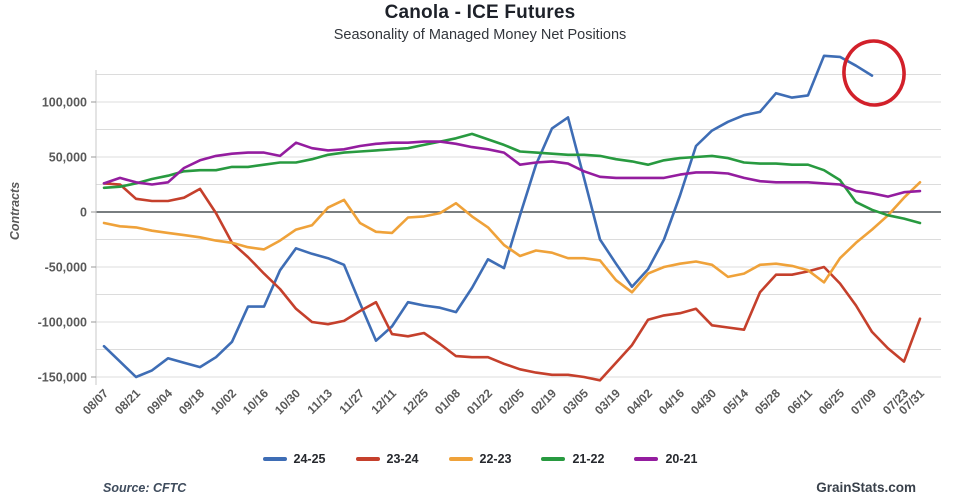 The image size is (960, 504). I want to click on x-tick-label: 12/25, so click(415, 401).